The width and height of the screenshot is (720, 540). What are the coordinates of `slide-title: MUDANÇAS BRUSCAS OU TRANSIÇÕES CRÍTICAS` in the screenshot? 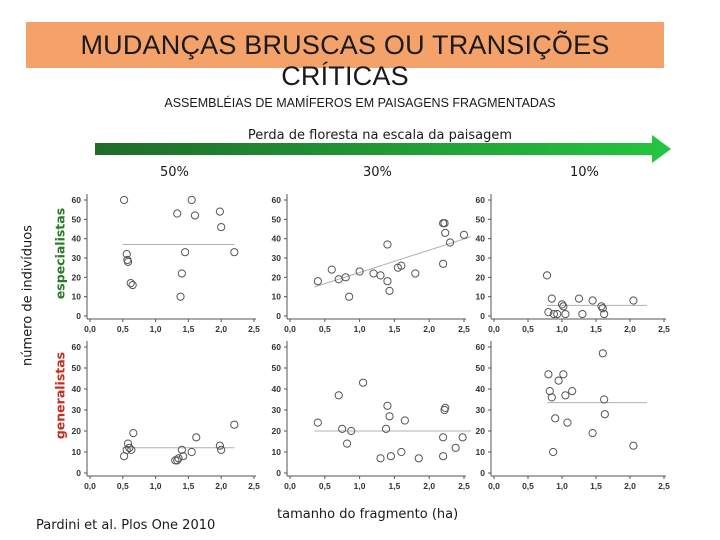 It's located at (345, 60).